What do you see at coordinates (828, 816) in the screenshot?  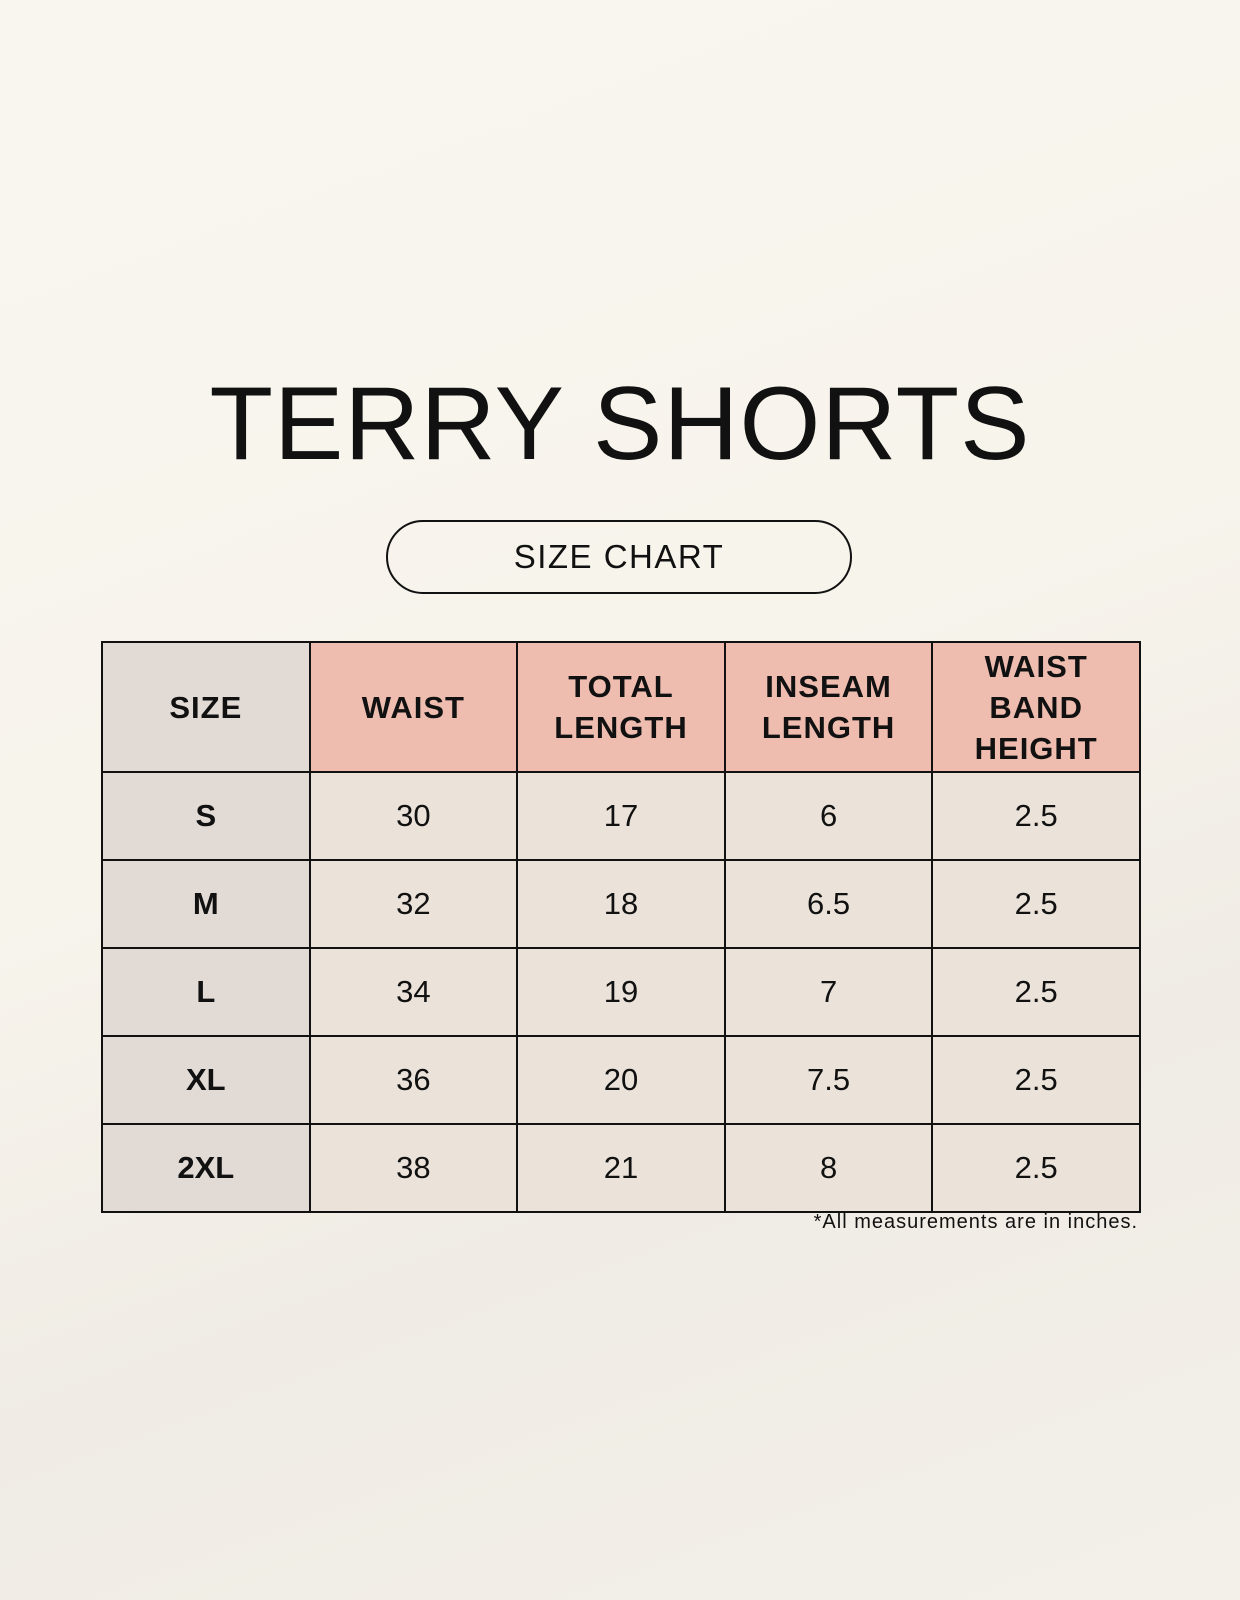 I see `table-cell: 6` at bounding box center [828, 816].